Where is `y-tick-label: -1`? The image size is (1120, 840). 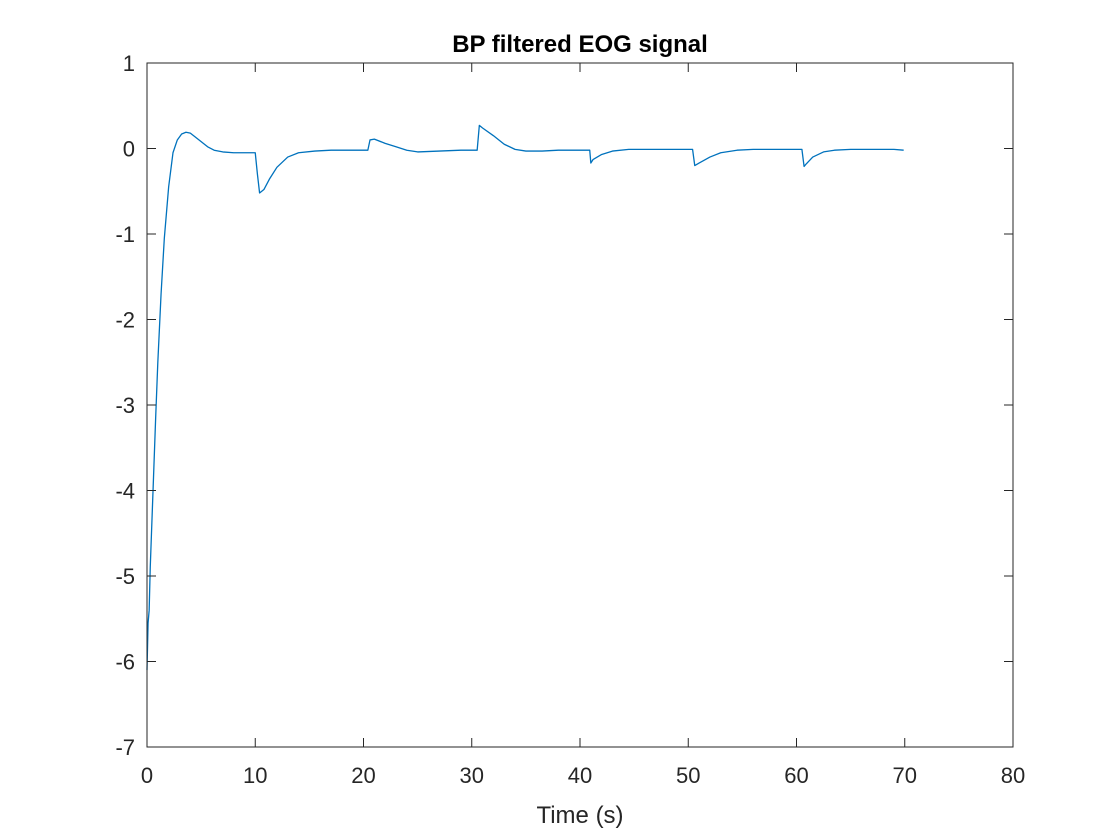
y-tick-label: -1 is located at coordinates (125, 234).